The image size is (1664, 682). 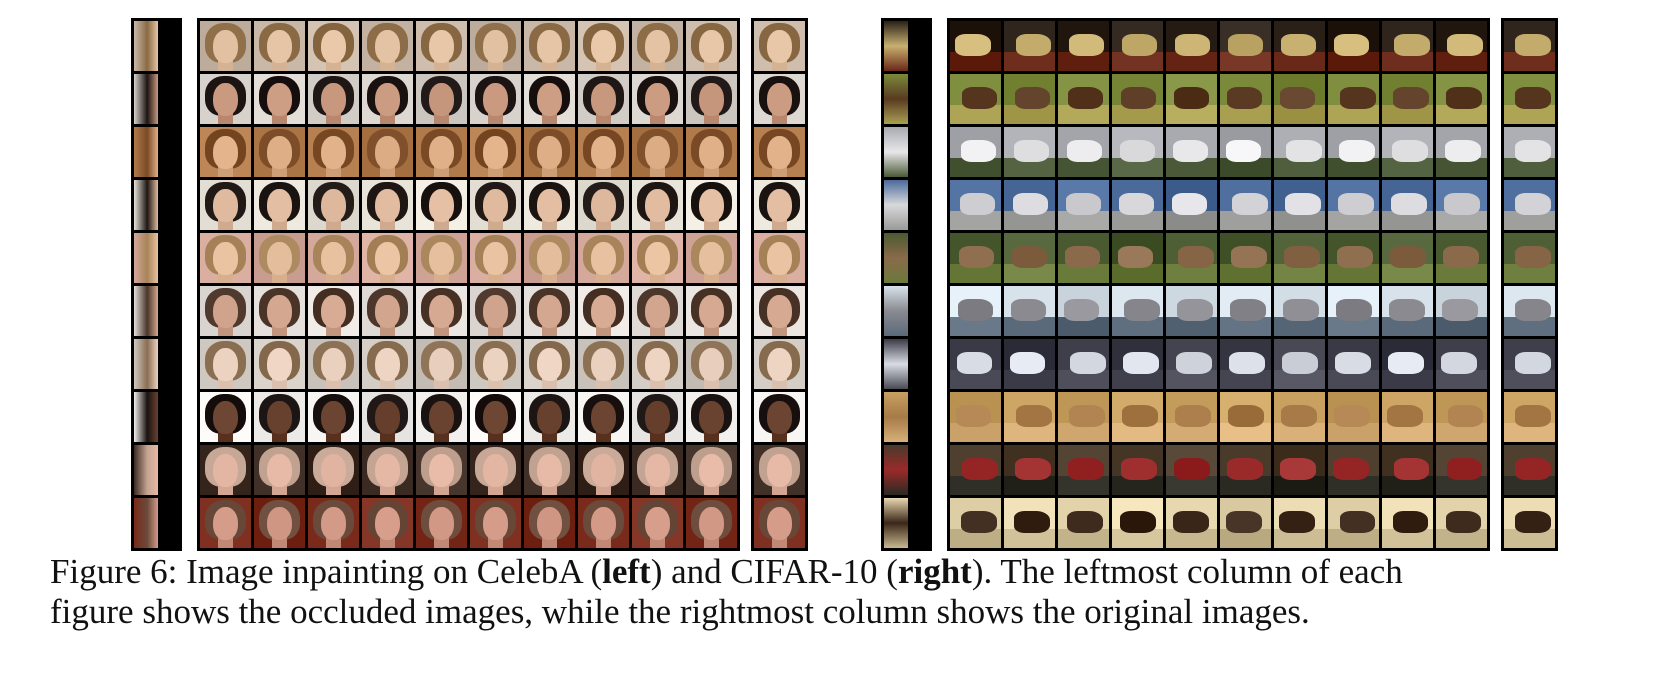 I want to click on cifar10-occluded-column, so click(x=906, y=284).